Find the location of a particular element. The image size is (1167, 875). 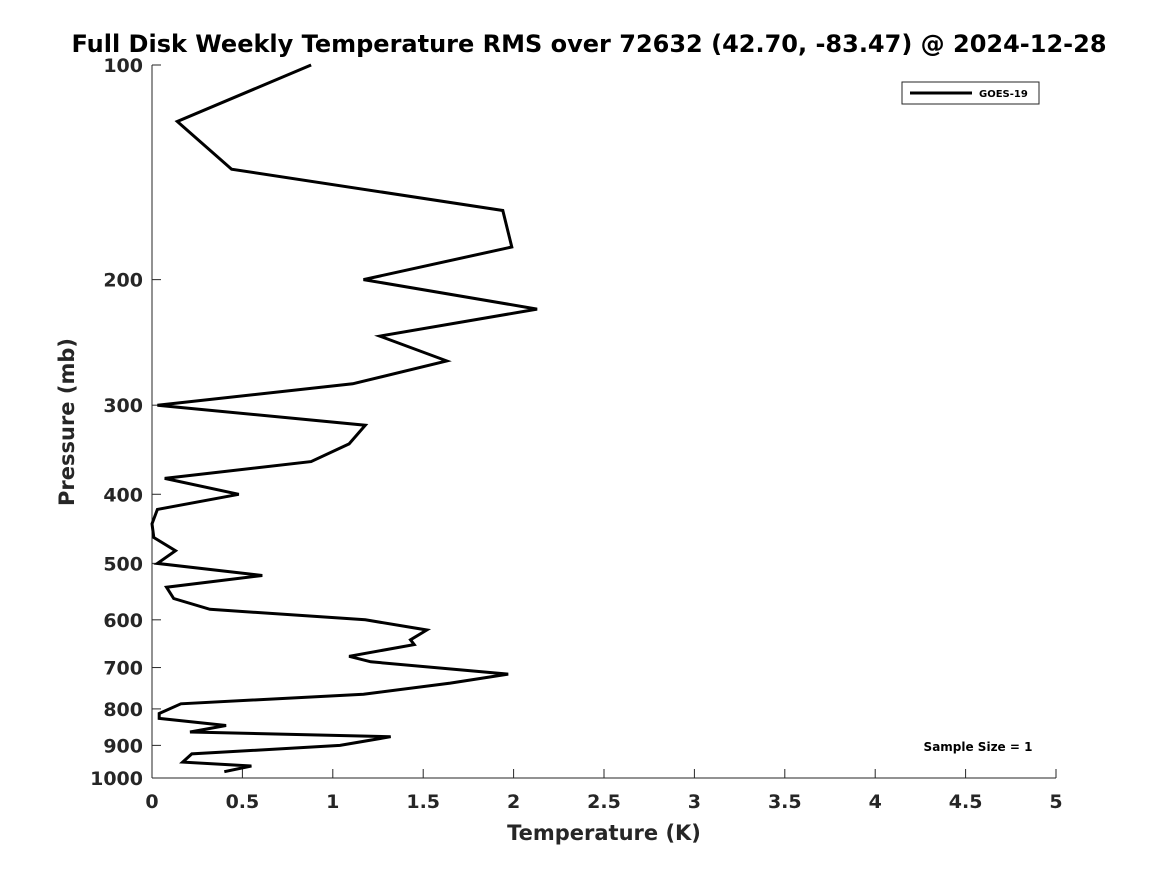

x-axis-ticks: 0 0.5 1 1.5 2 2.5 3 3.5 4 4.5 5 is located at coordinates (604, 791).